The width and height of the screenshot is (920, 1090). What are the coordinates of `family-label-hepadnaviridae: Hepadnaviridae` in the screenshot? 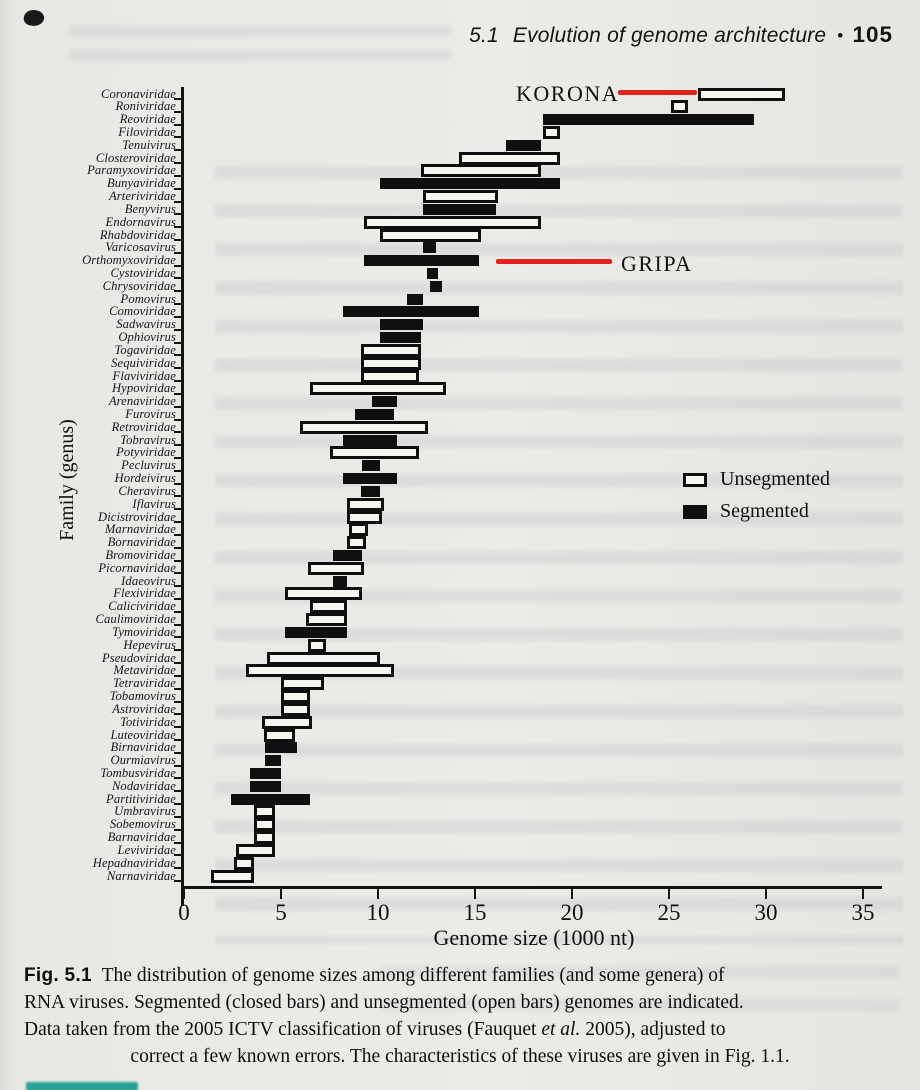 It's located at (134, 862).